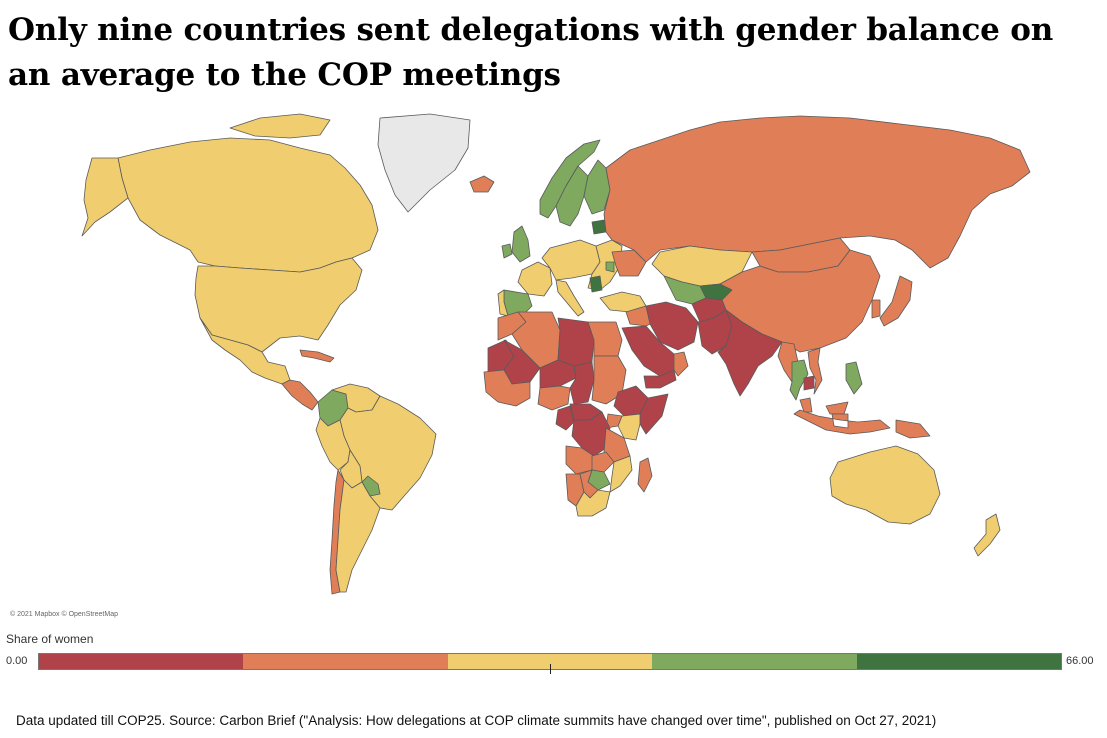  What do you see at coordinates (554, 398) in the screenshot?
I see `country-nigeria: Nigeria` at bounding box center [554, 398].